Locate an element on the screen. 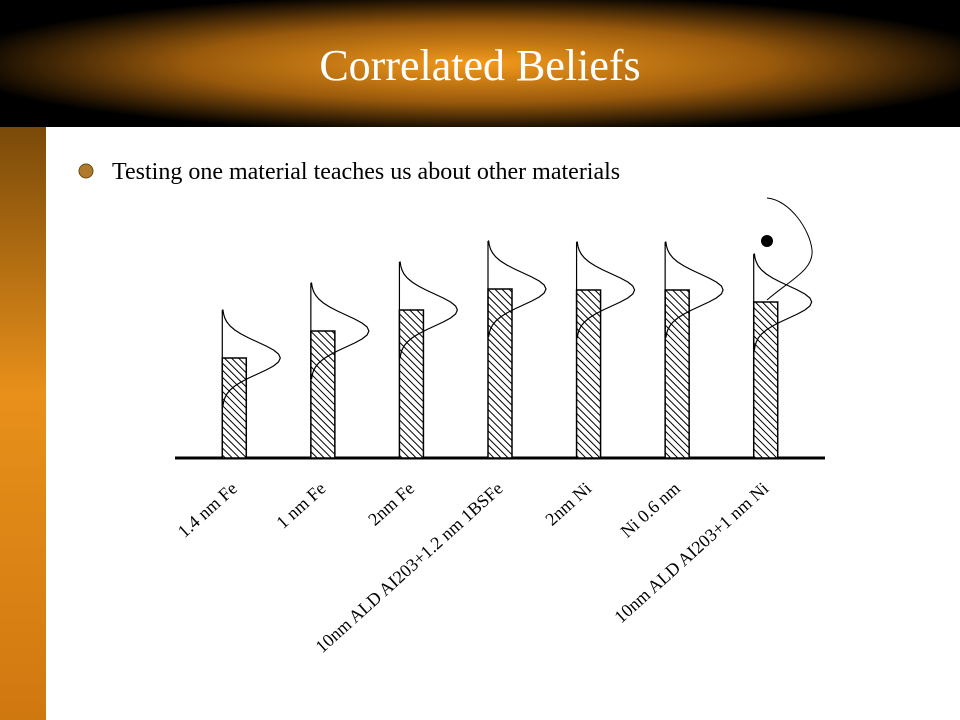 The image size is (960, 720). side-bar is located at coordinates (23, 423).